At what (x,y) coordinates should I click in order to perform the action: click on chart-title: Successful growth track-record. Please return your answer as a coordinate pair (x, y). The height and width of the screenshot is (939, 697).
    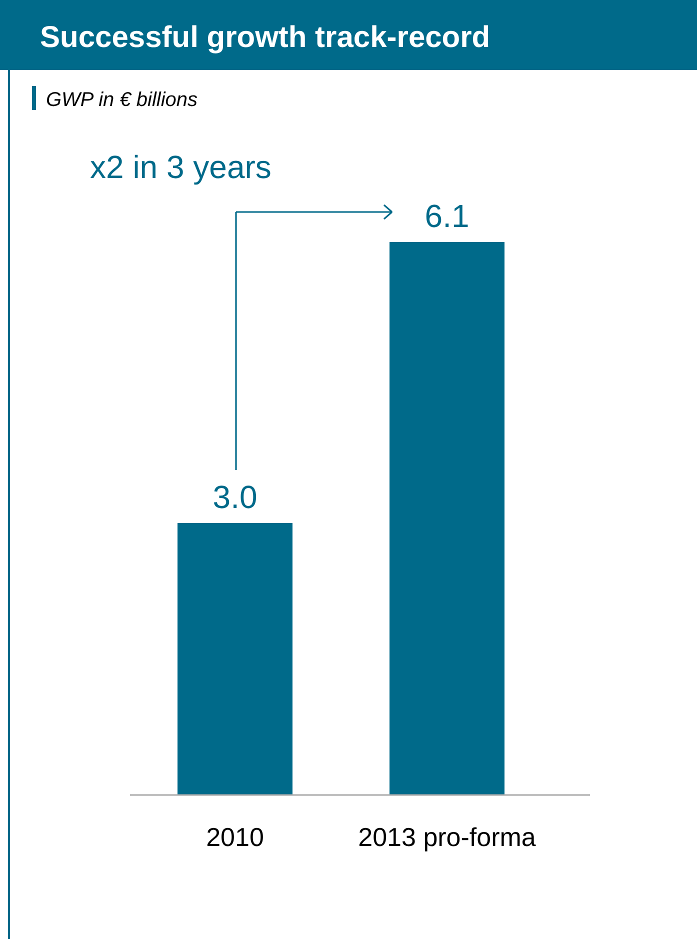
    Looking at the image, I should click on (265, 37).